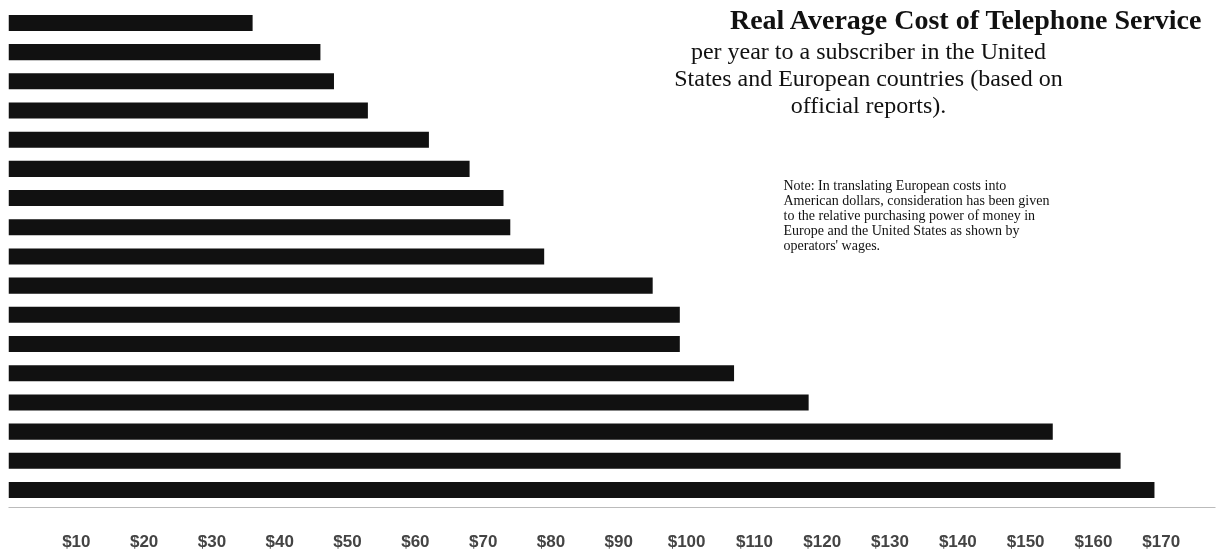 The image size is (1227, 557). I want to click on text: per year to a subscriber in the United States and European countries (based on official reports)., so click(868, 78).